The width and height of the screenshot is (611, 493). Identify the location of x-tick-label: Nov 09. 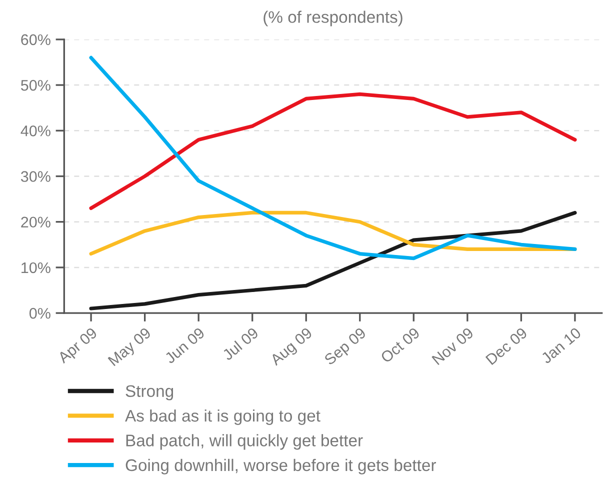
(453, 346).